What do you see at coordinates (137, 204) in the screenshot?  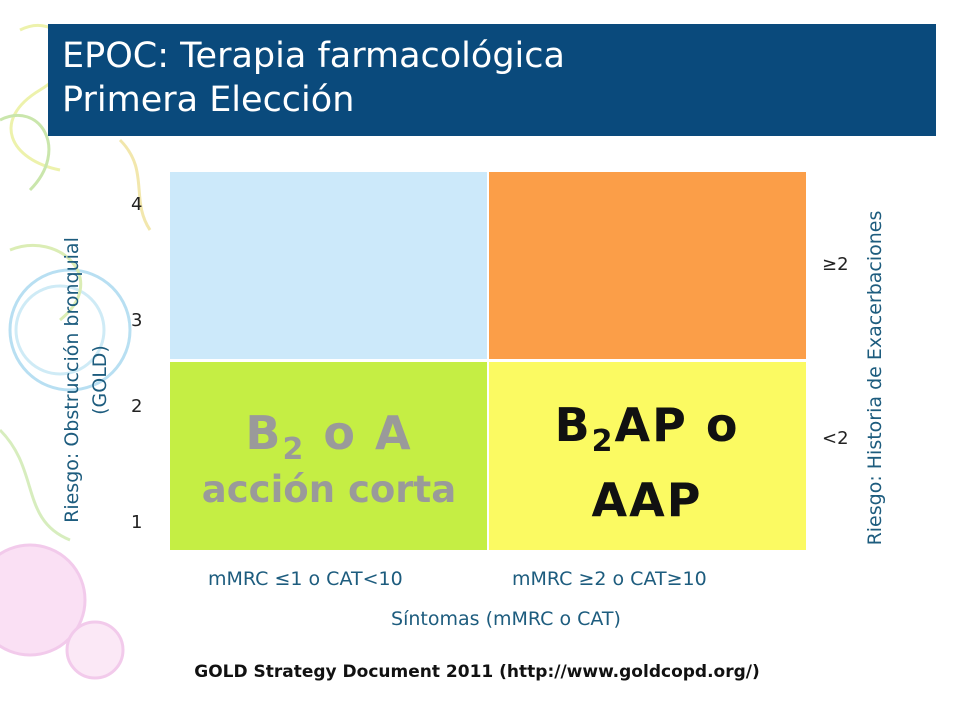 I see `left-tick-4: 4` at bounding box center [137, 204].